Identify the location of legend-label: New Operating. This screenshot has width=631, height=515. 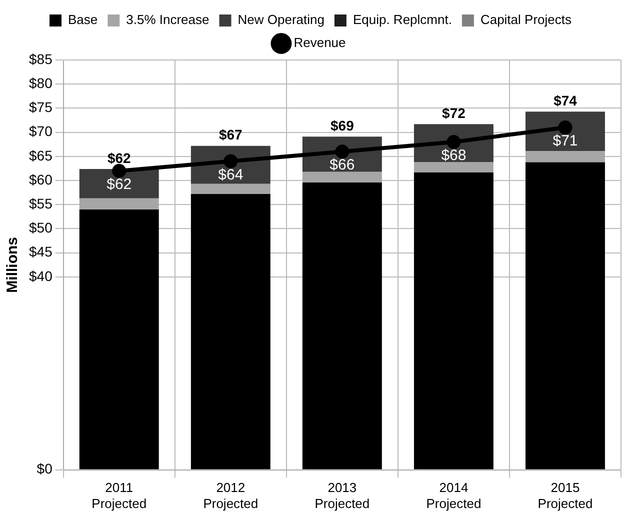
(281, 20).